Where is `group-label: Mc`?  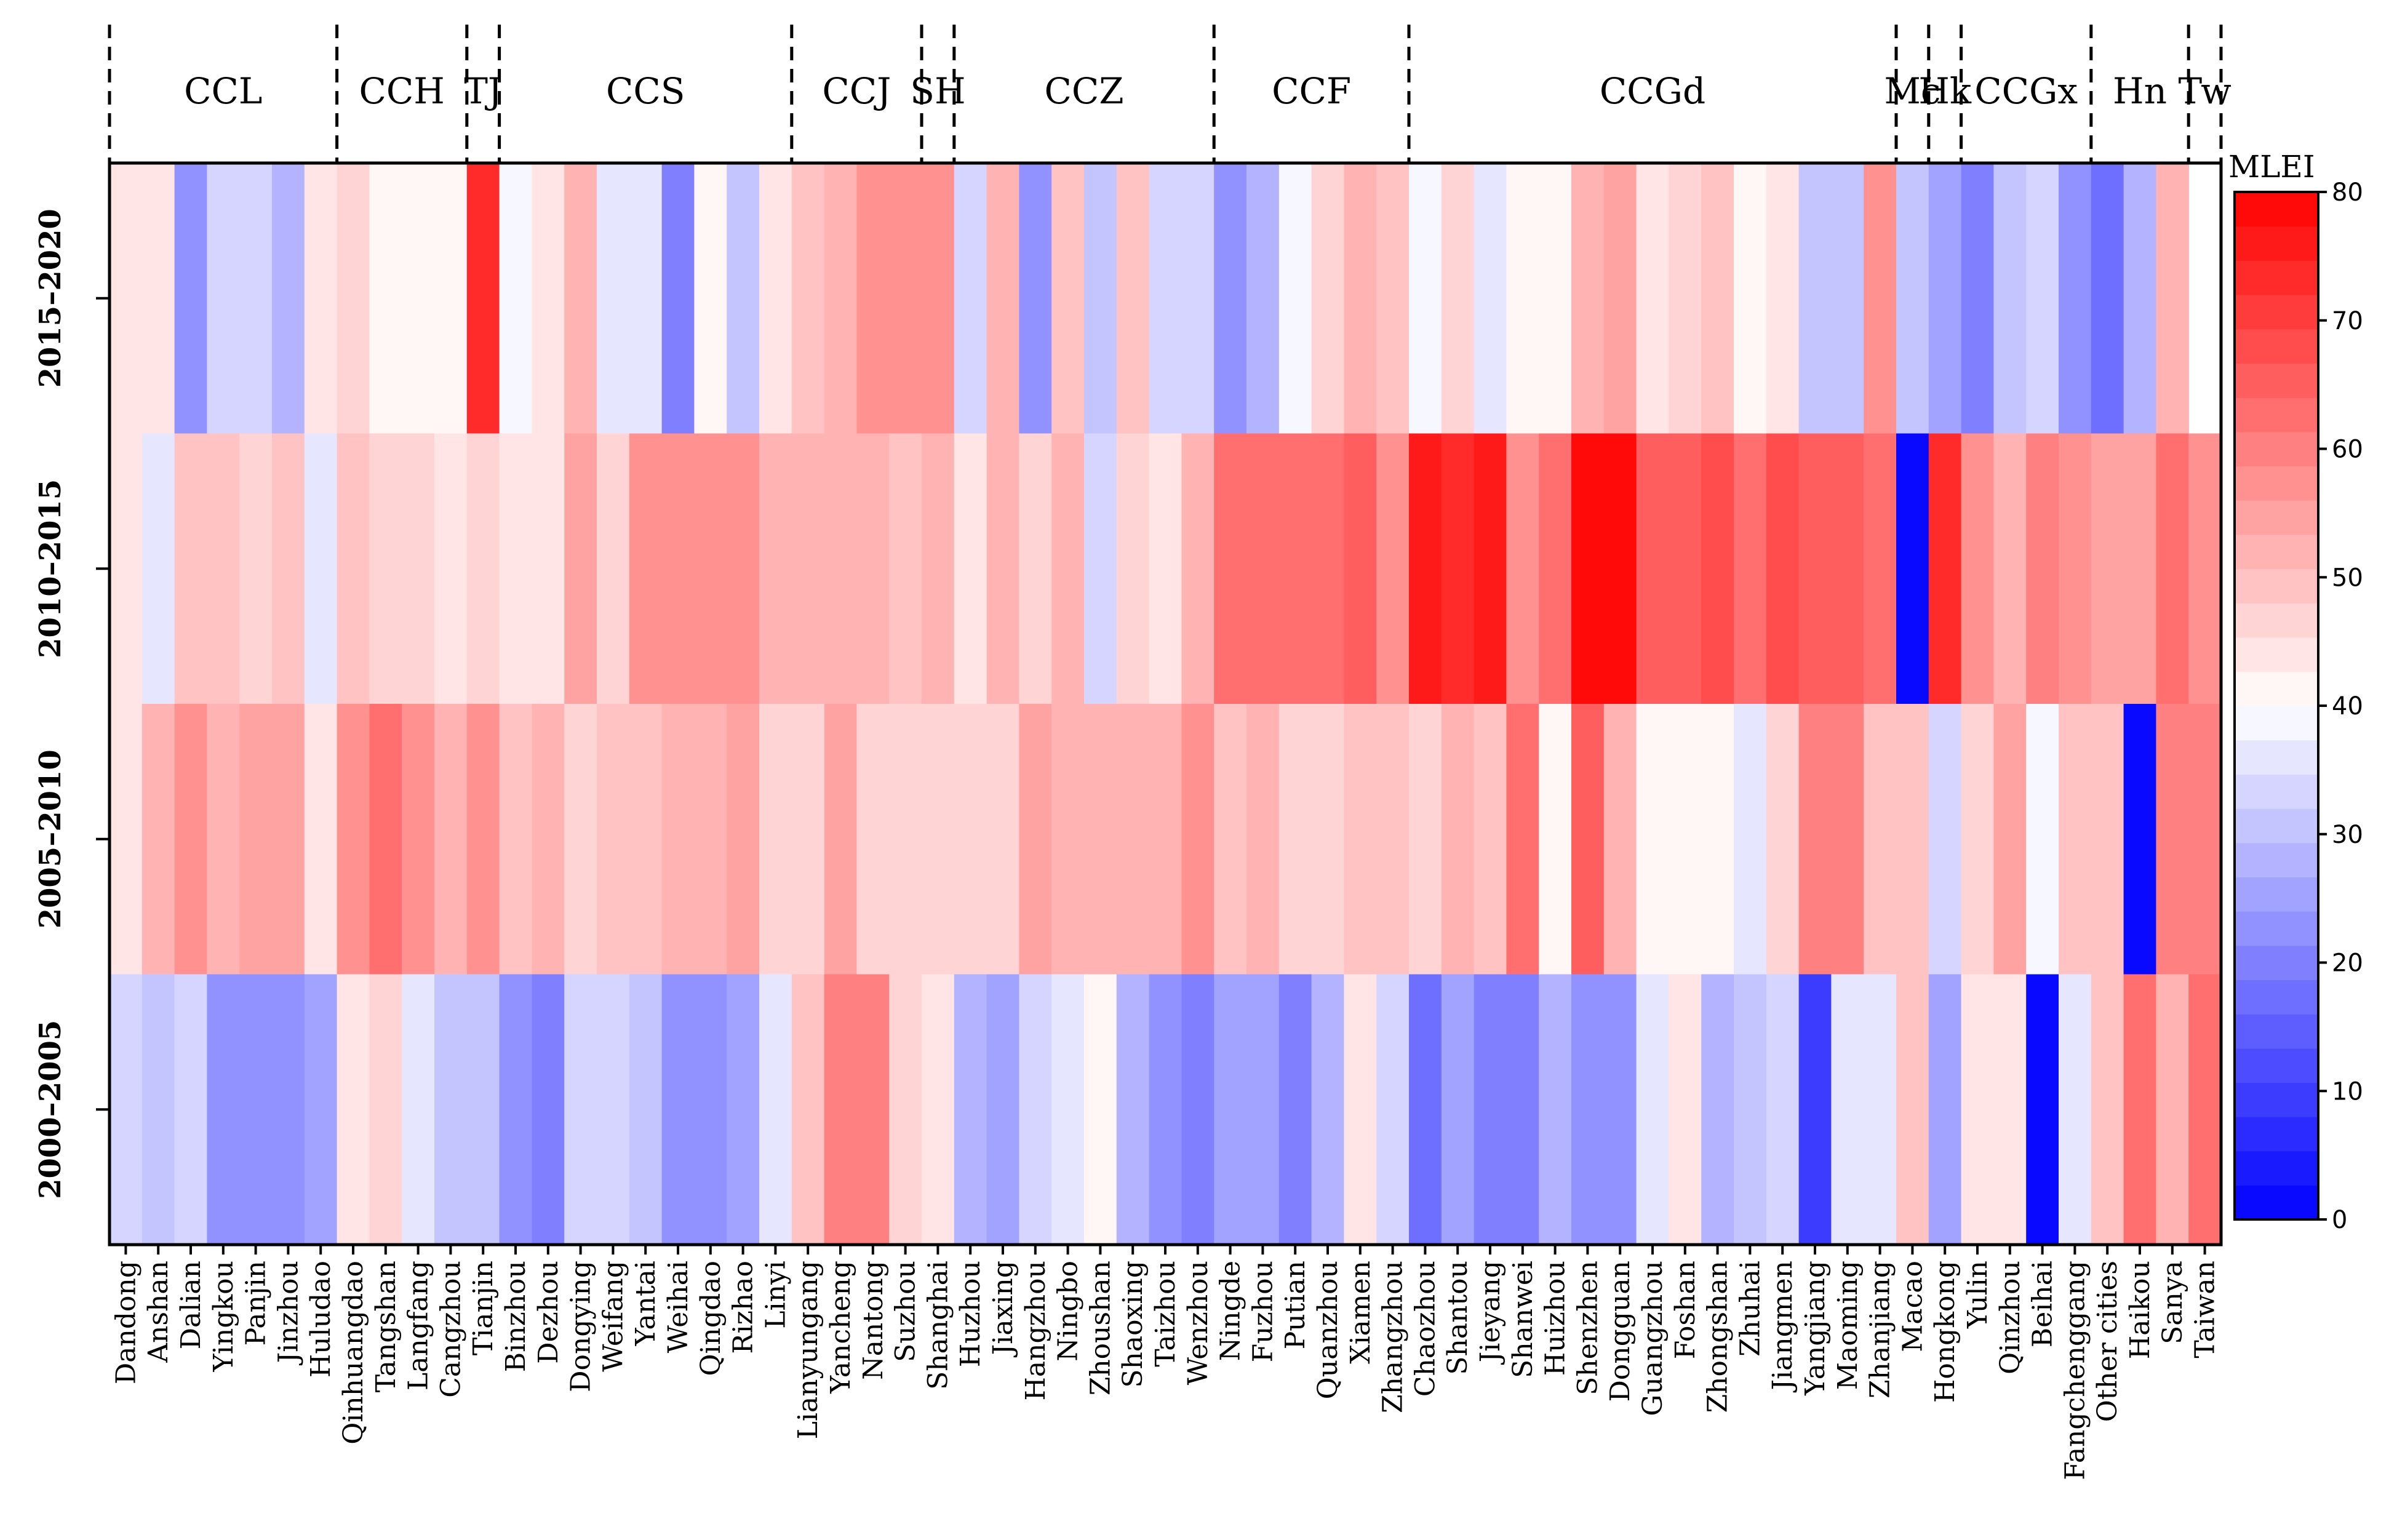 group-label: Mc is located at coordinates (1912, 91).